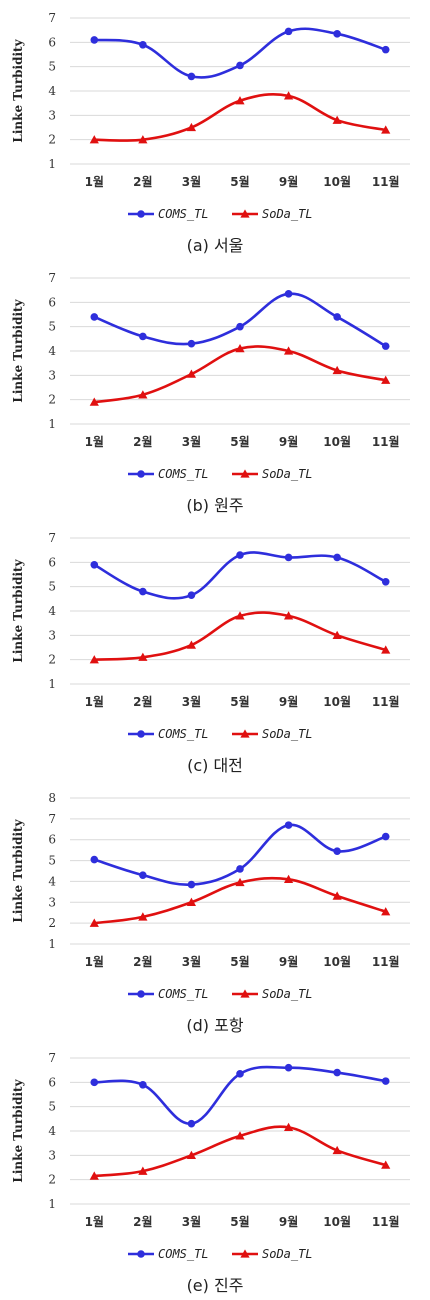 This screenshot has width=430, height=1300. What do you see at coordinates (215, 1285) in the screenshot?
I see `chart-caption: (e) 진주` at bounding box center [215, 1285].